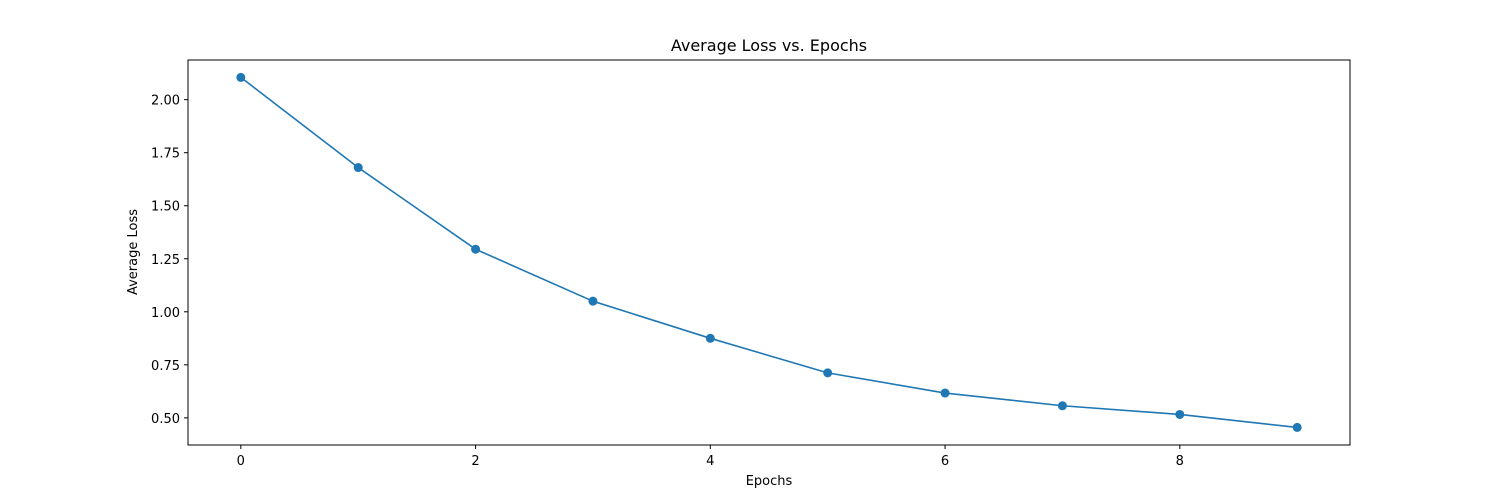  What do you see at coordinates (1180, 461) in the screenshot?
I see `x-tick-label: 8` at bounding box center [1180, 461].